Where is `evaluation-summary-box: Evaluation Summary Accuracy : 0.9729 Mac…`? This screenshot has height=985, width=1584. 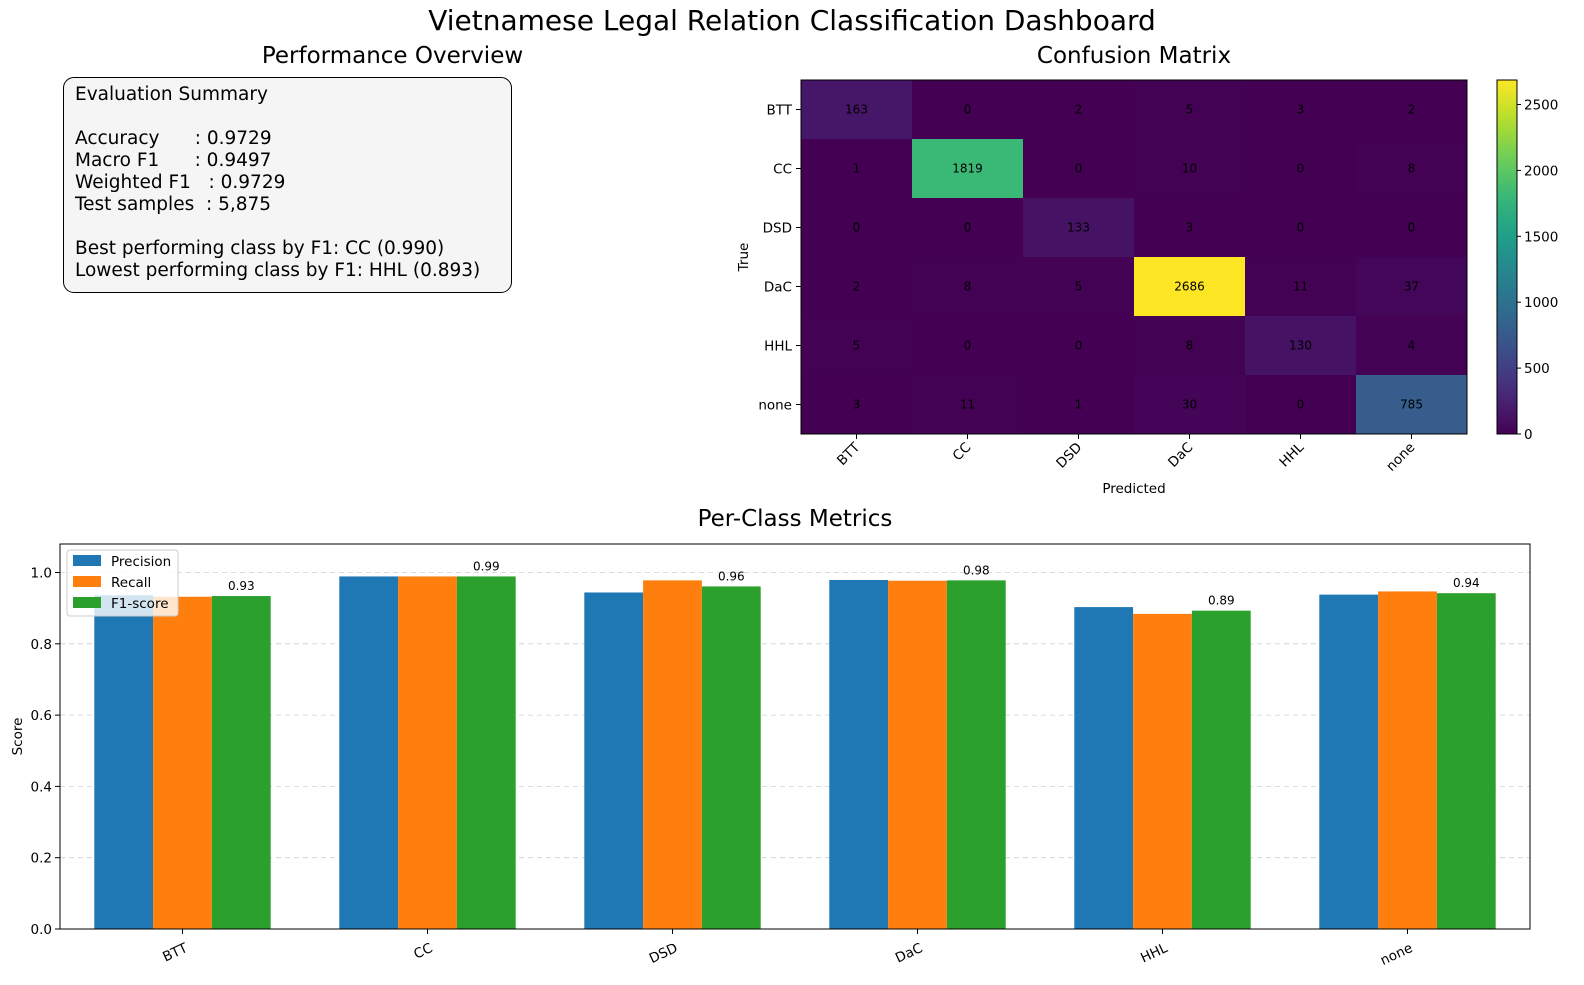
evaluation-summary-box: Evaluation Summary Accuracy : 0.9729 Mac… is located at coordinates (287, 185).